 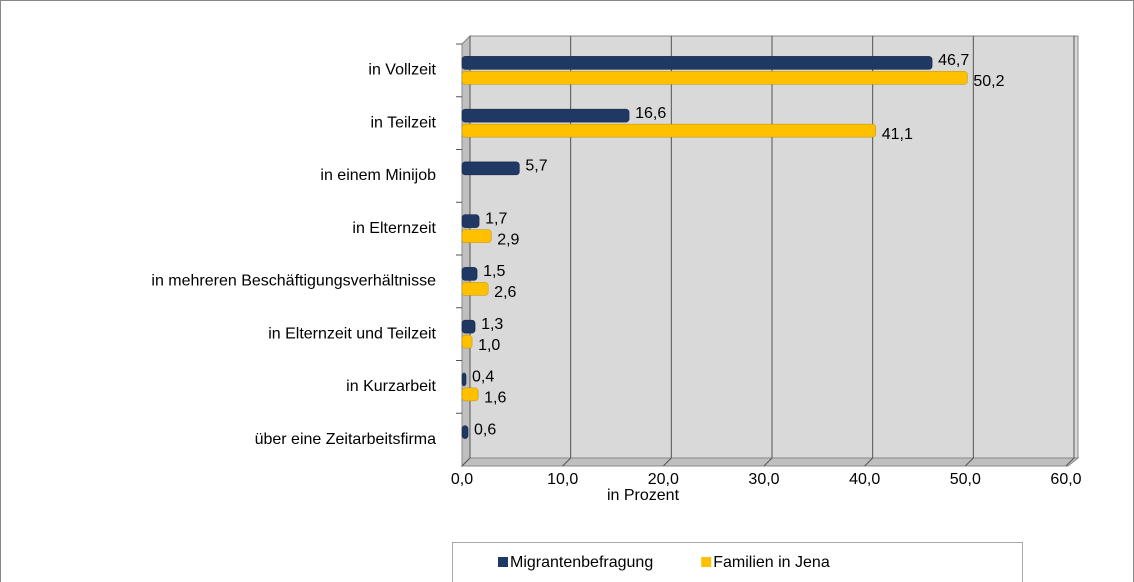 I want to click on floor, so click(x=770, y=462).